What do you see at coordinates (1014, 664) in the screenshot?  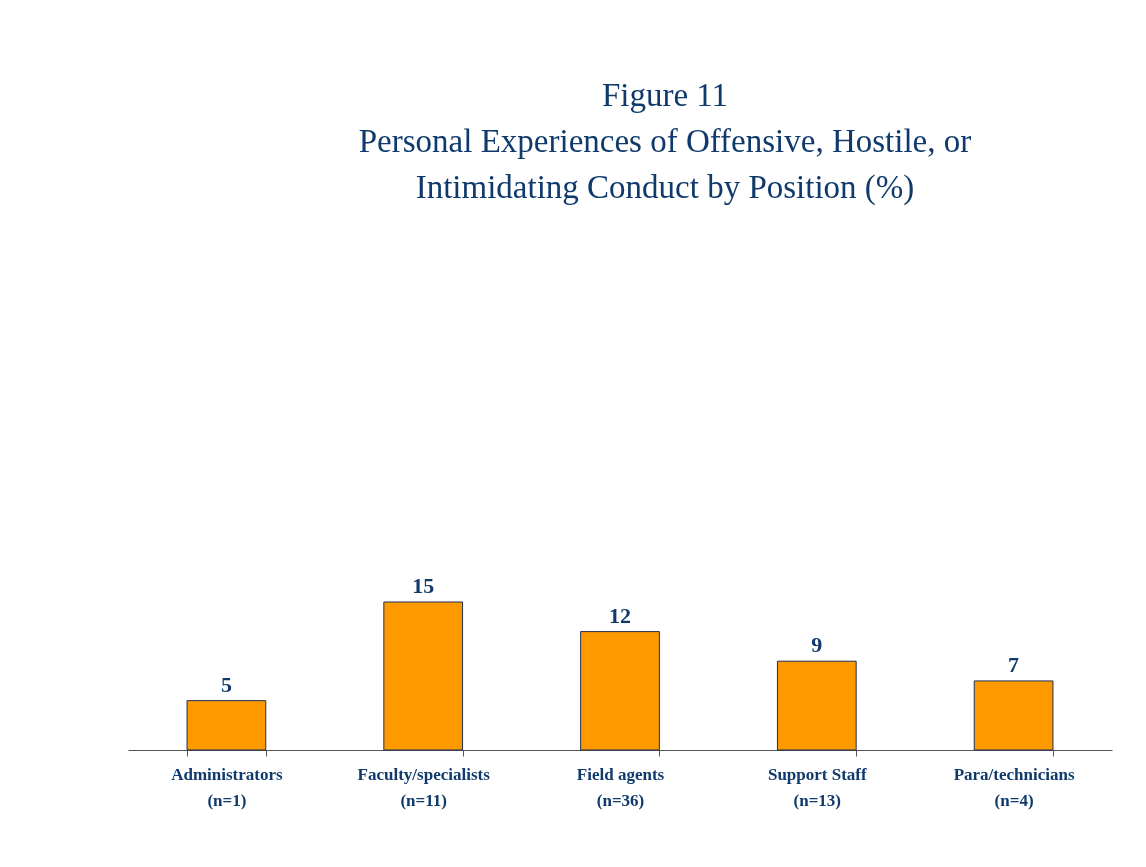 I see `data-label: 7` at bounding box center [1014, 664].